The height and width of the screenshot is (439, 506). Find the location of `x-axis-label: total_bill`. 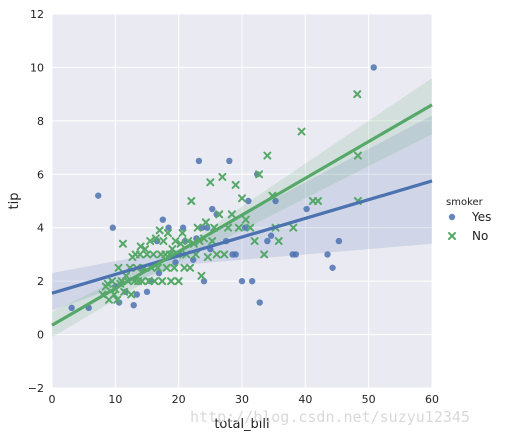

x-axis-label: total_bill is located at coordinates (241, 424).